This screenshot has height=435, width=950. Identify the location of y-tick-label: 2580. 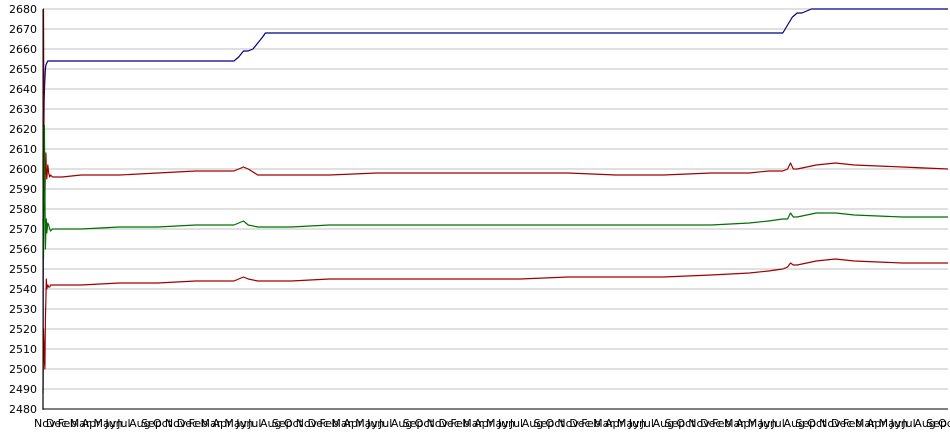
(23, 209).